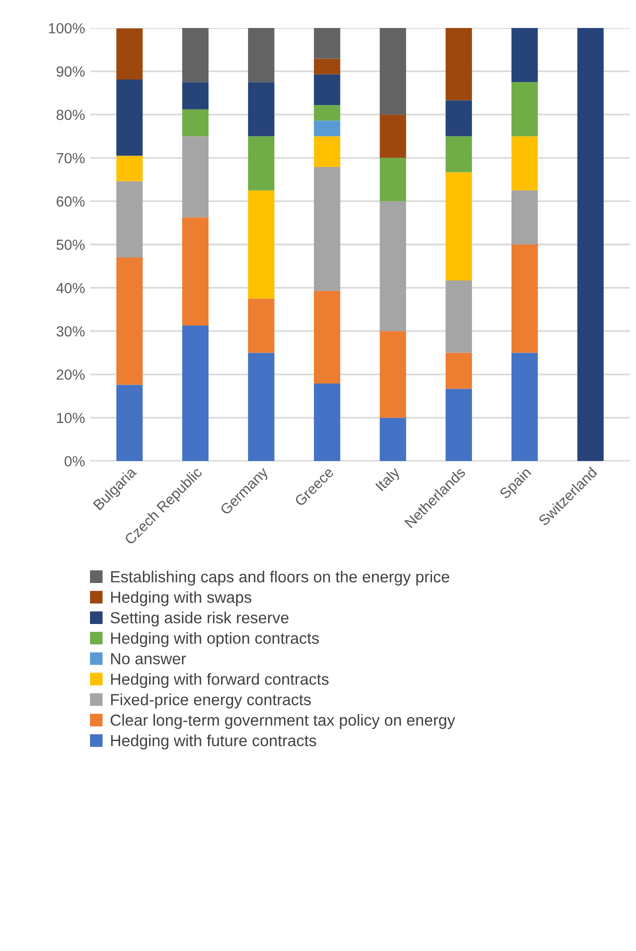 This screenshot has width=636, height=951. Describe the element at coordinates (213, 742) in the screenshot. I see `legend-label: Hedging with future contracts` at that location.